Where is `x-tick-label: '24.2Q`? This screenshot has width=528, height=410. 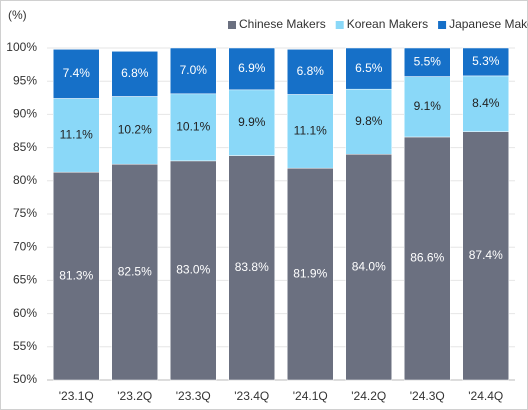
x-tick-label: '24.2Q is located at coordinates (368, 396).